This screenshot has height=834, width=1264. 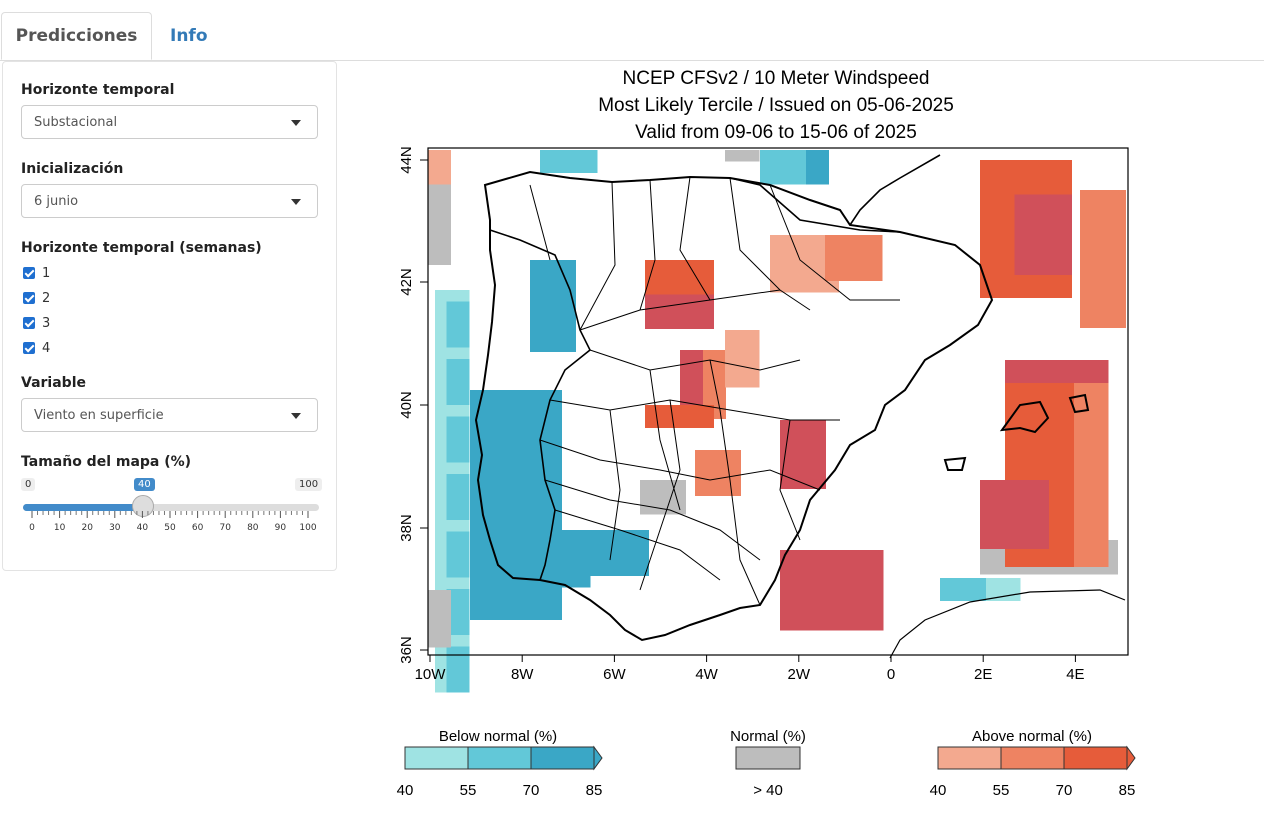 What do you see at coordinates (36, 298) in the screenshot?
I see `week-checkbox-2: 2` at bounding box center [36, 298].